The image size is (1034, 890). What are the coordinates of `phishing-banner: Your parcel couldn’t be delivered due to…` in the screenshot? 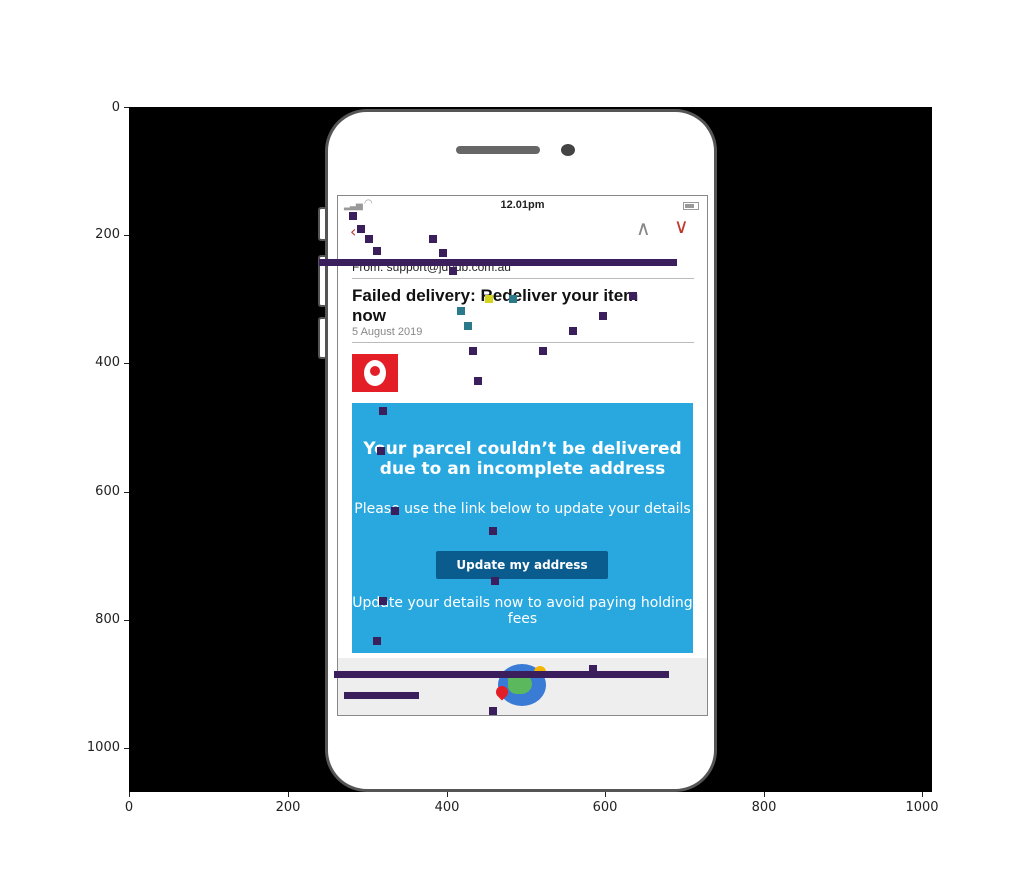 It's located at (522, 528).